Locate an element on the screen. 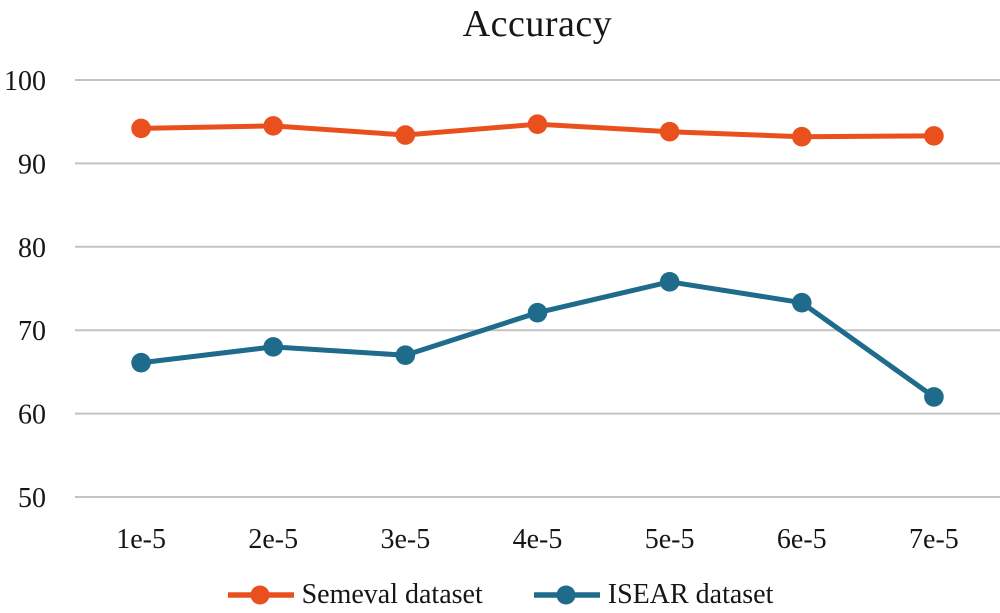 The height and width of the screenshot is (613, 1000). isear-series-marker-icon is located at coordinates (566, 595).